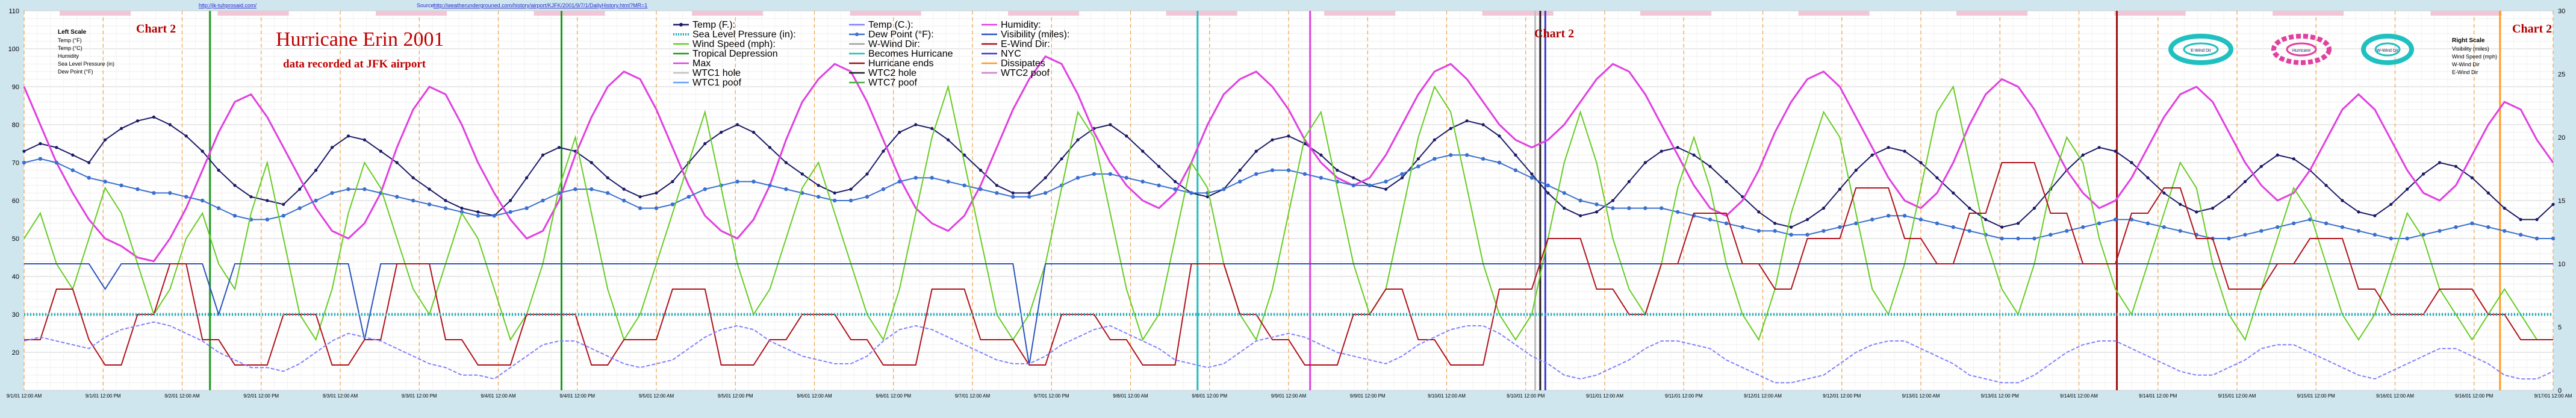  Describe the element at coordinates (426, 5) in the screenshot. I see `source-label: Source:` at that location.